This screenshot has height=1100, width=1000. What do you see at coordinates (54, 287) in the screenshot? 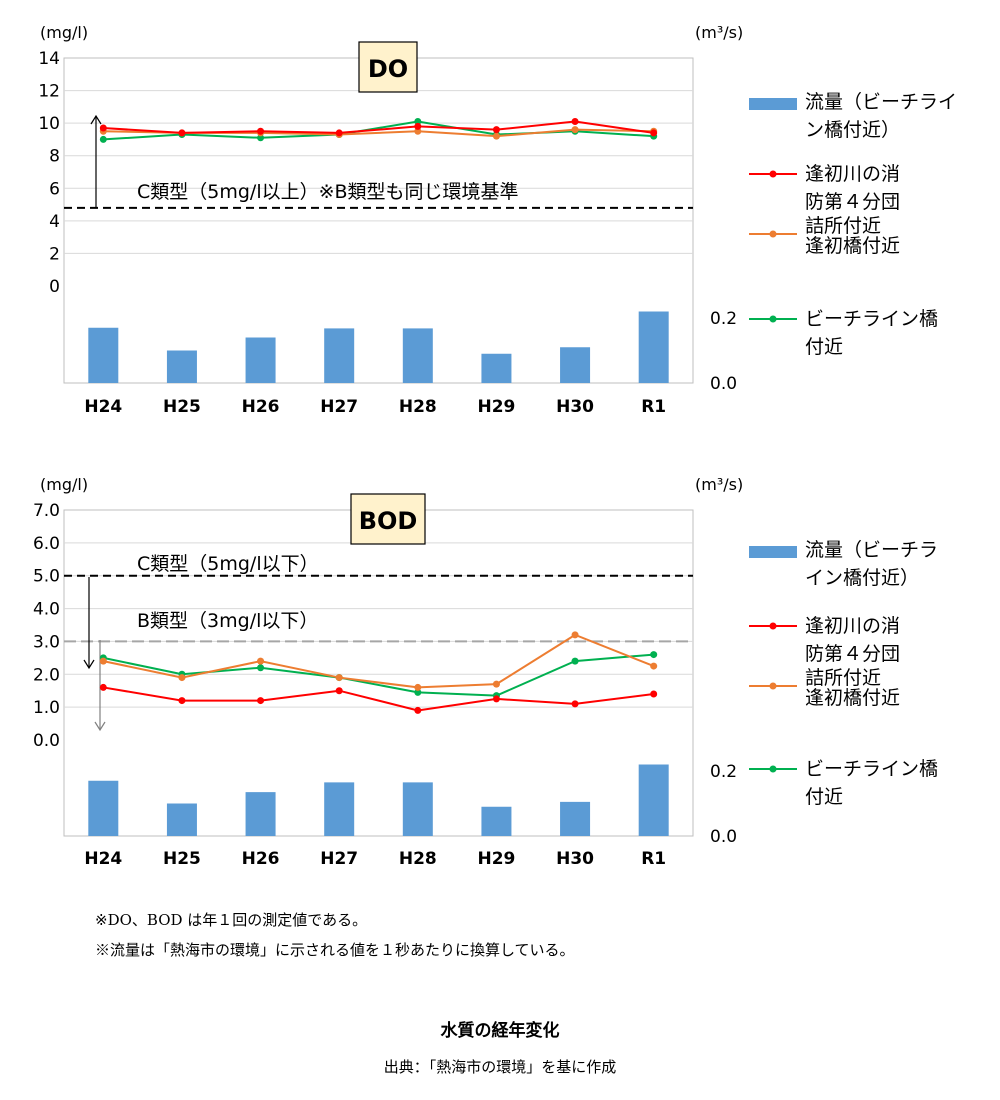
I see `y-tick-label: 0` at bounding box center [54, 287].